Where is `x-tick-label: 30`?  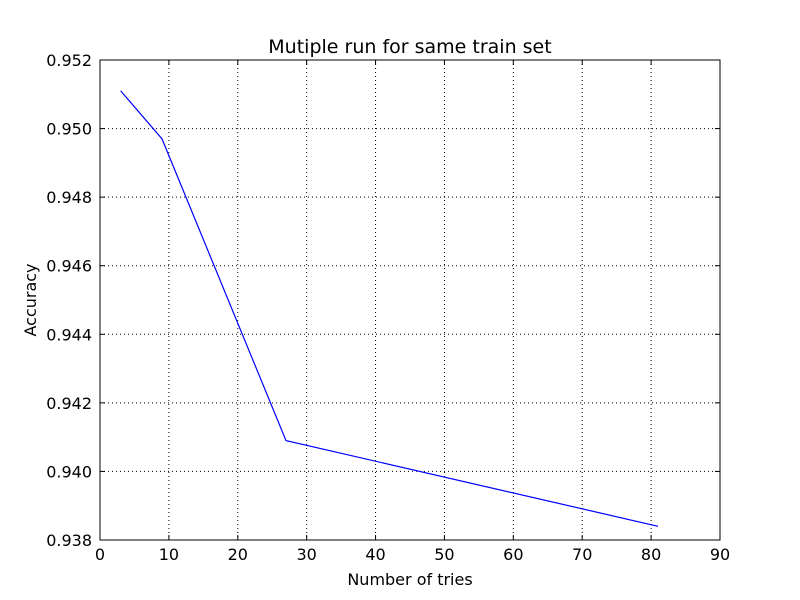
x-tick-label: 30 is located at coordinates (306, 554).